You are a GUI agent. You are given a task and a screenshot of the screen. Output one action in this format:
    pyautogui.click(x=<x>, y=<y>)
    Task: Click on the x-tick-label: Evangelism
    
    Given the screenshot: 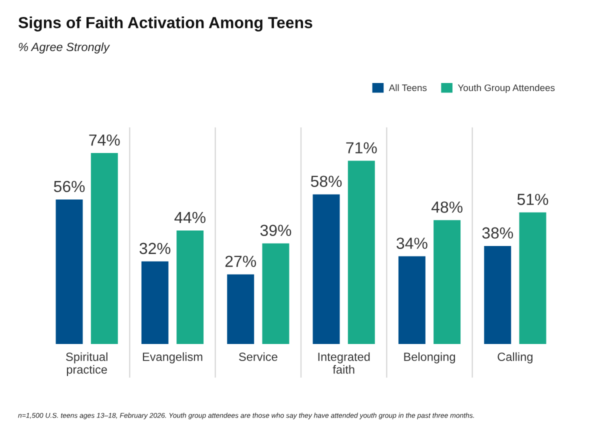 What is the action you would take?
    pyautogui.click(x=172, y=358)
    